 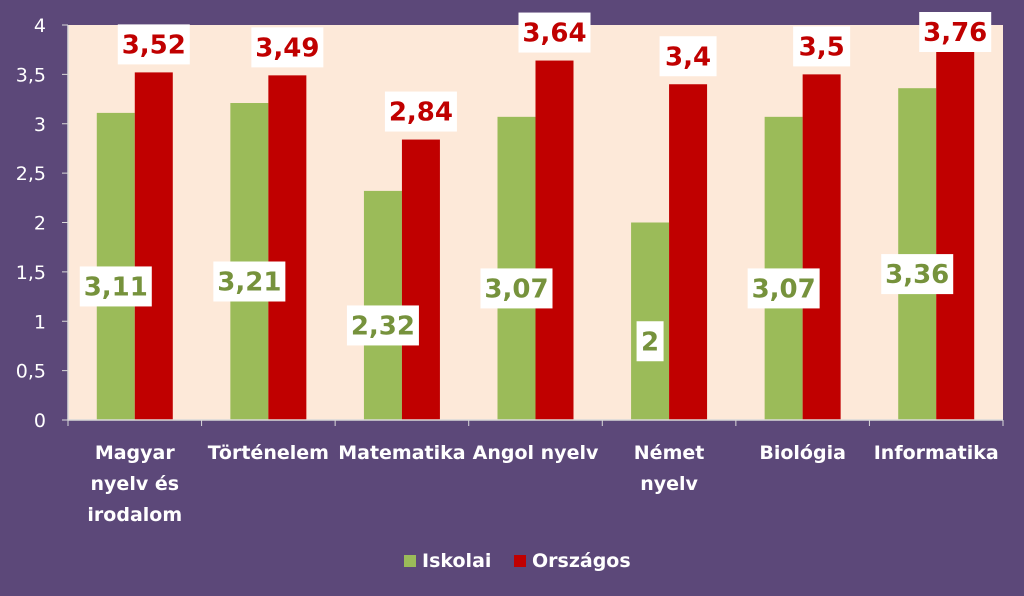 What do you see at coordinates (40, 322) in the screenshot?
I see `y-tick-label: 1` at bounding box center [40, 322].